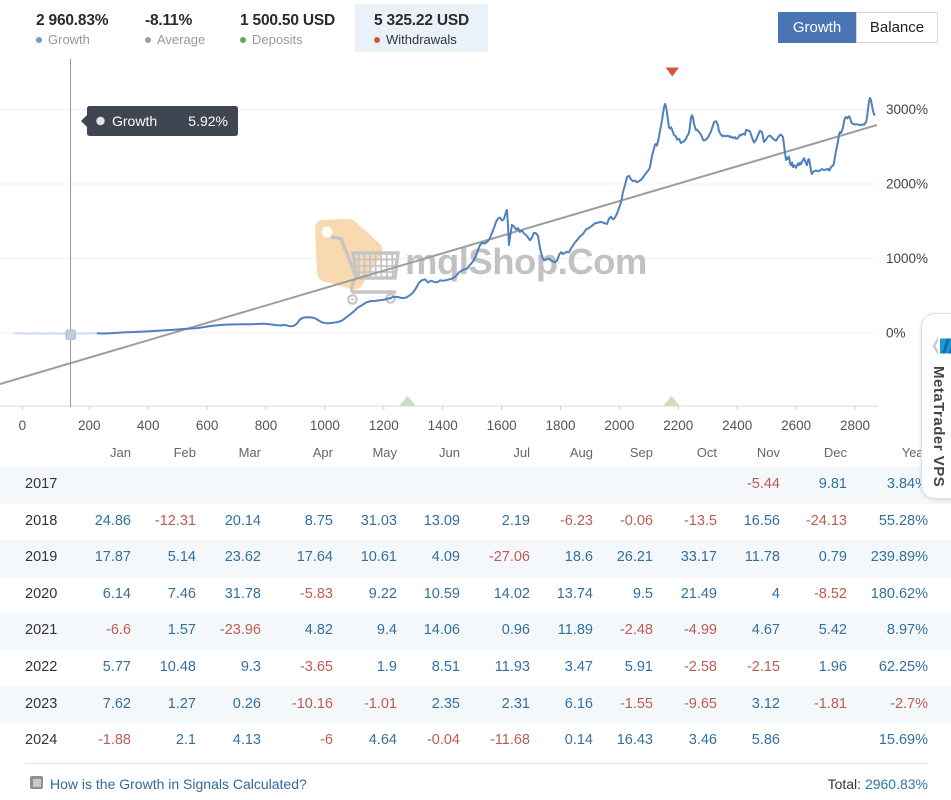  I want to click on svg-text: 3000%, so click(907, 109).